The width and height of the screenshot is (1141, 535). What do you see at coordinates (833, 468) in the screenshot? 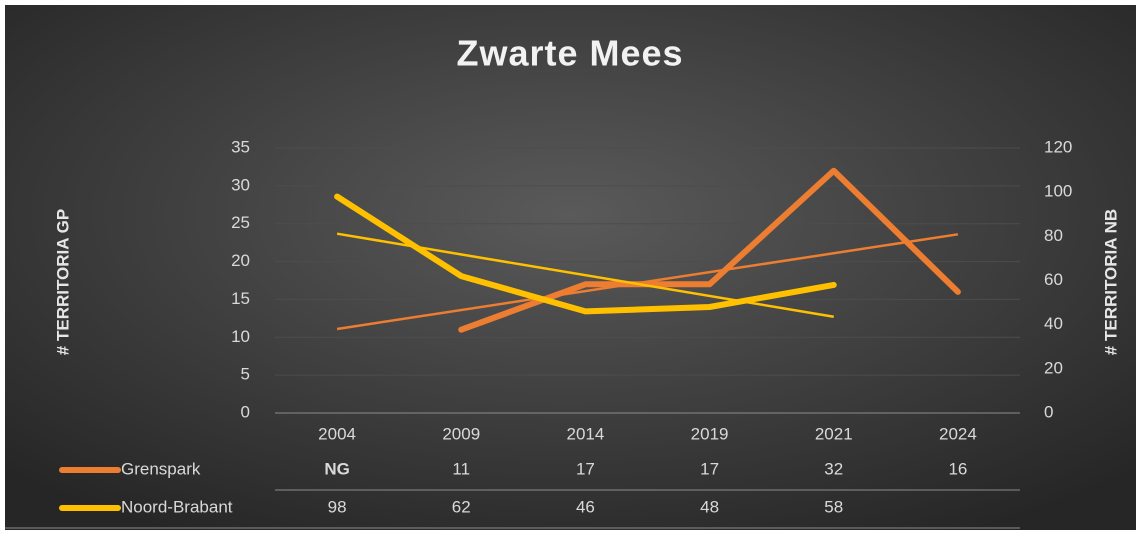
I see `table-cell: 32` at bounding box center [833, 468].